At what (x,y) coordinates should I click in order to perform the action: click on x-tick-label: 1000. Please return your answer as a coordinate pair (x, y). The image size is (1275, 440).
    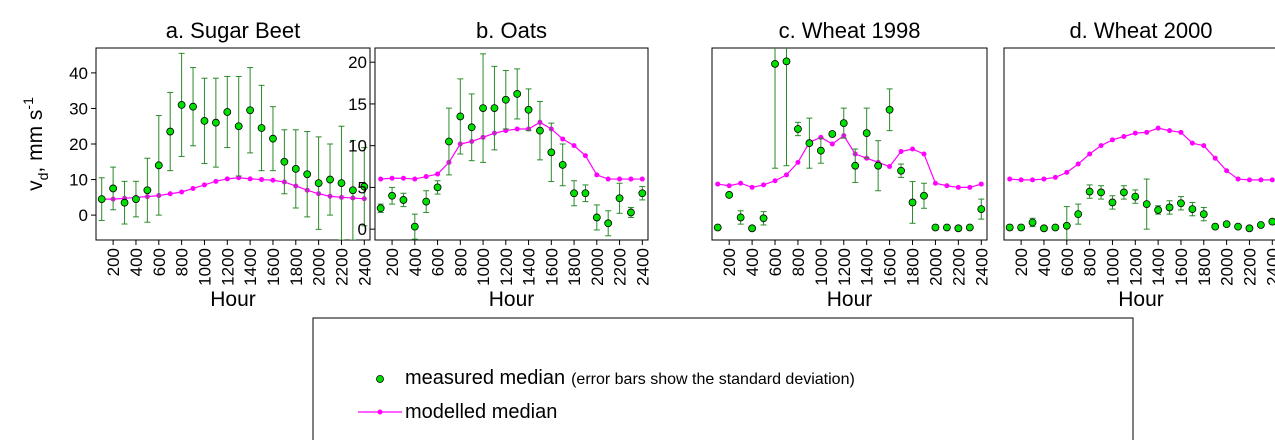
    Looking at the image, I should click on (821, 267).